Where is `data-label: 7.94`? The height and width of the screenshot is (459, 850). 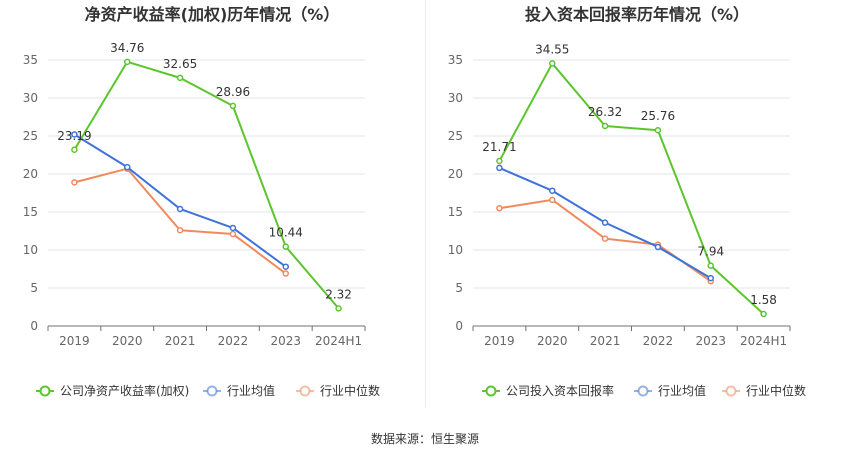 data-label: 7.94 is located at coordinates (710, 252).